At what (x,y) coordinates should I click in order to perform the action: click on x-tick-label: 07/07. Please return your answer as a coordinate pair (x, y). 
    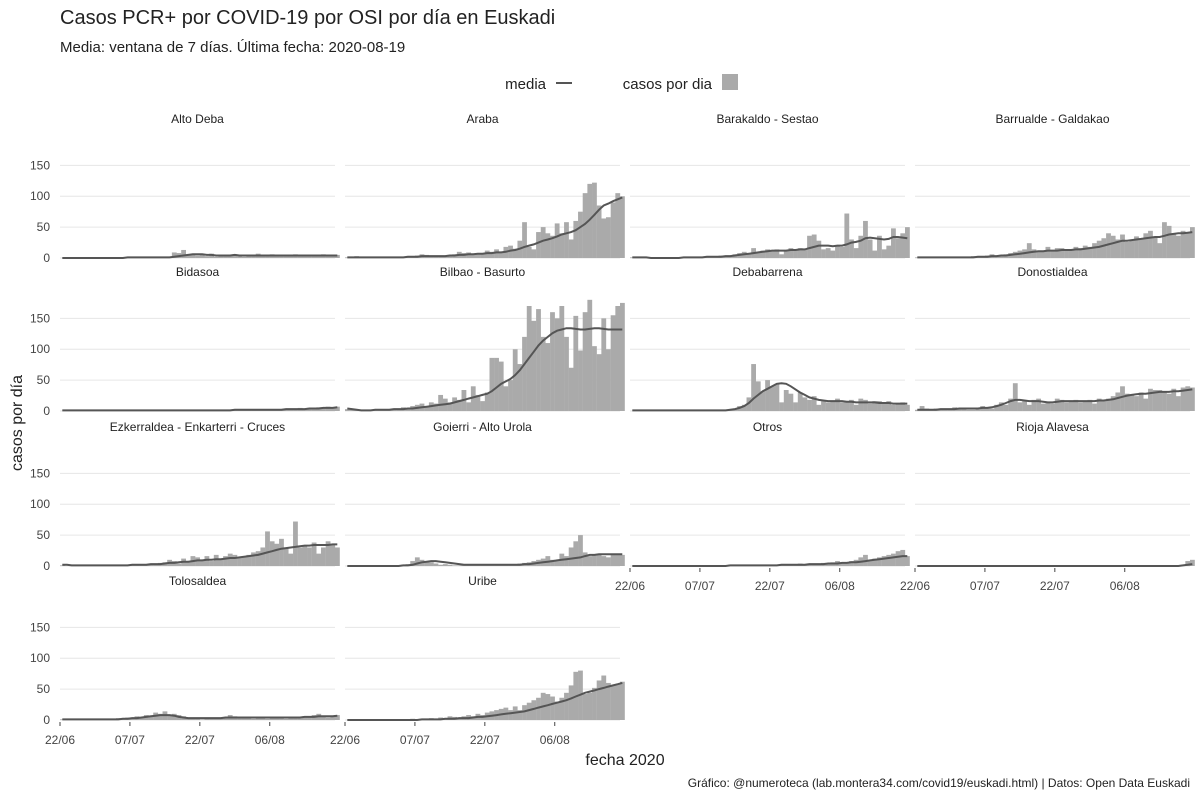
    Looking at the image, I should click on (700, 586).